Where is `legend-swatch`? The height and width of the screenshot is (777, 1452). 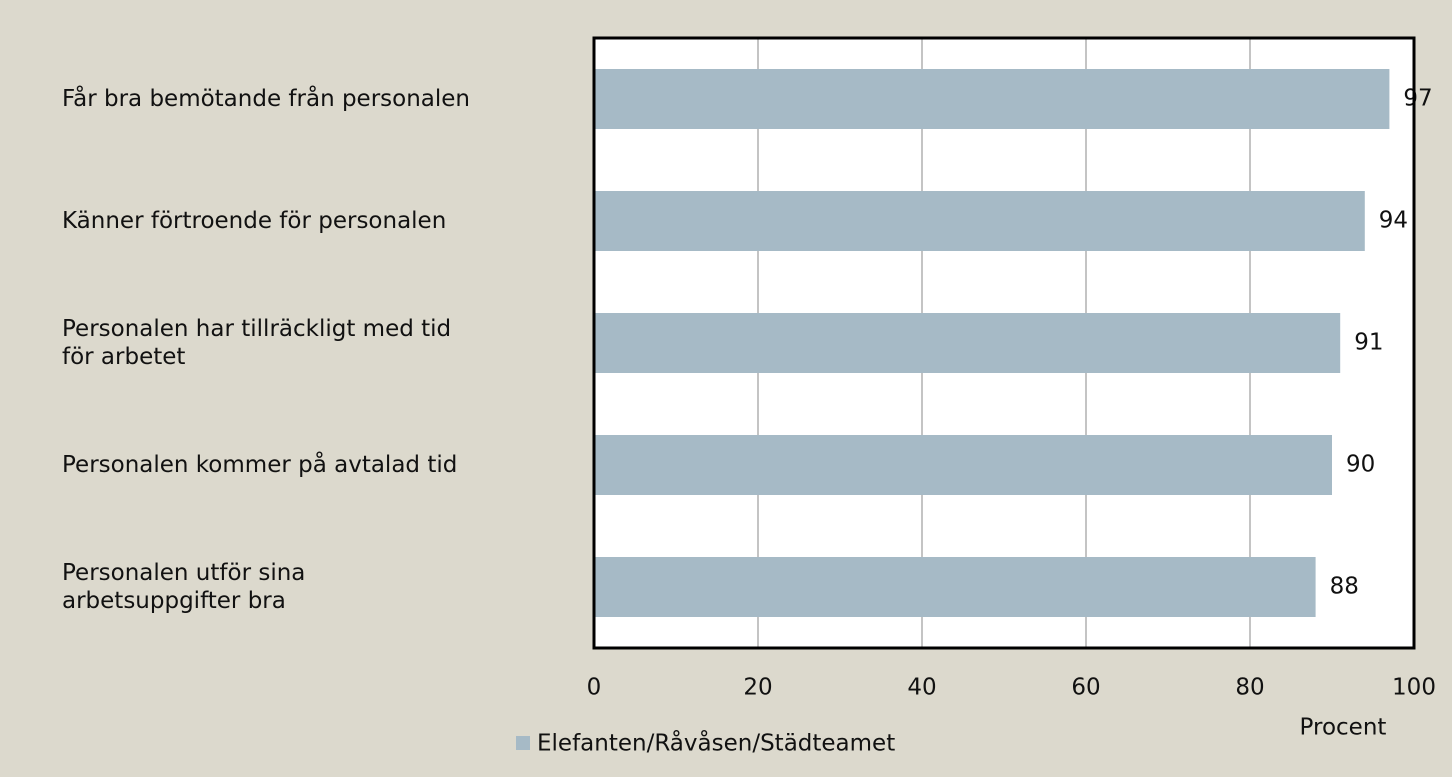
legend-swatch is located at coordinates (523, 743).